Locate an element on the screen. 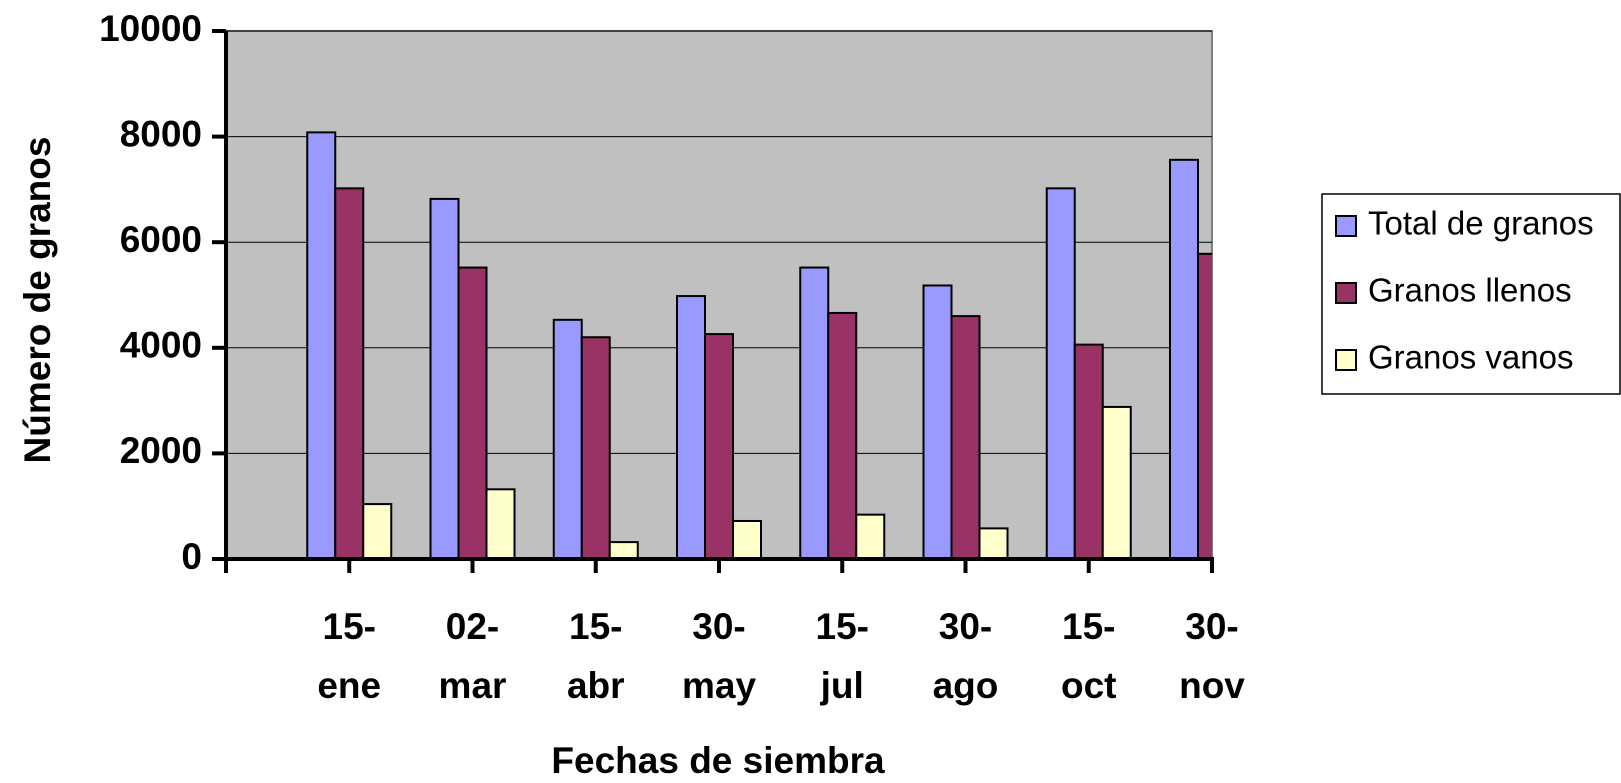 Image resolution: width=1621 pixels, height=783 pixels. y-tick-label: 8000 is located at coordinates (161, 133).